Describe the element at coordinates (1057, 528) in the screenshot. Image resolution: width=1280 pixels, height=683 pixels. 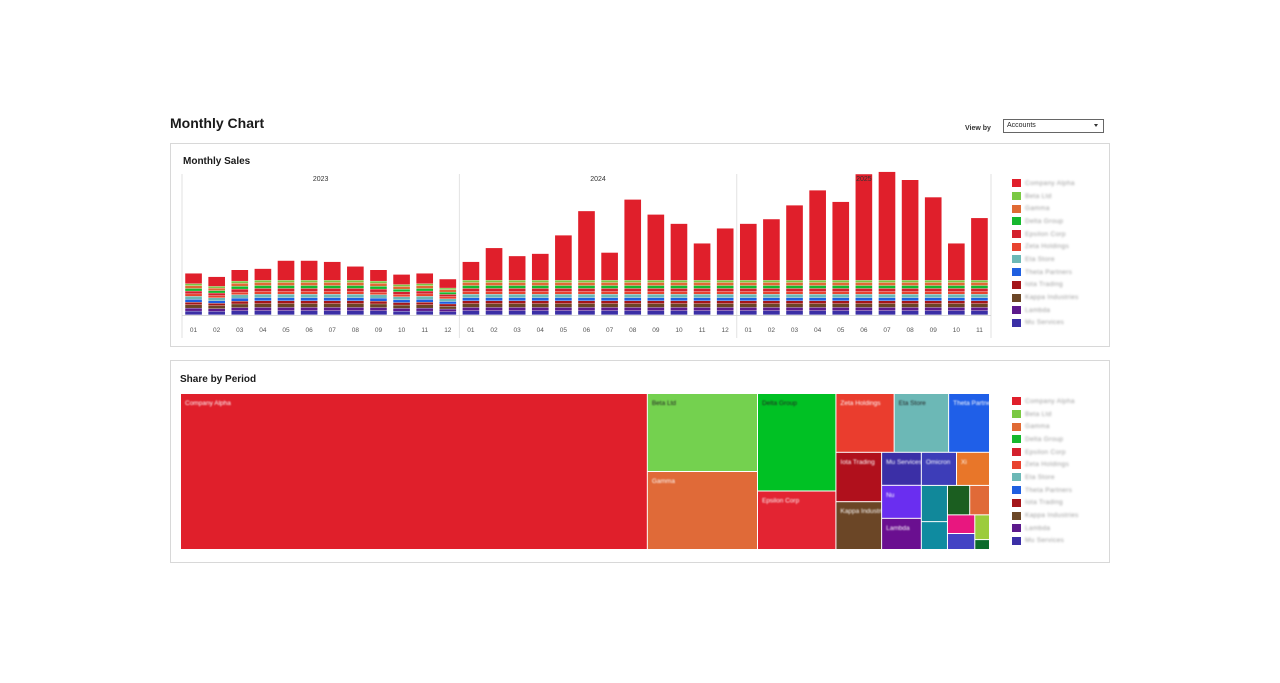
I see `share-legend-item: Lambda` at that location.